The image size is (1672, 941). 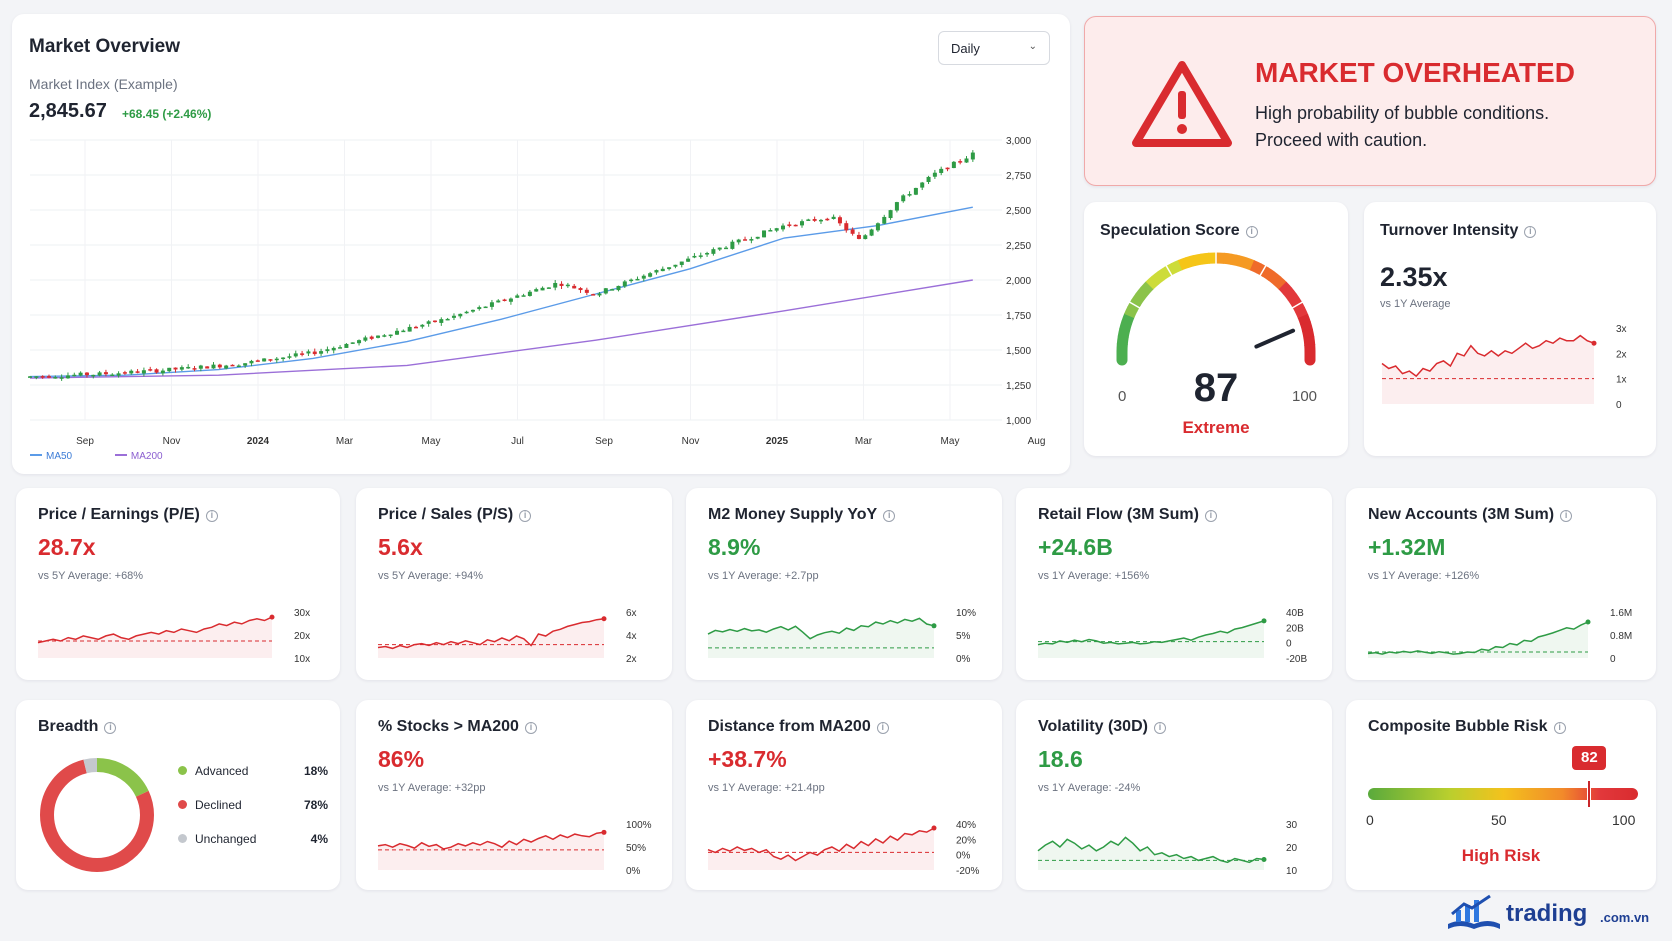 I want to click on x-tick-label: 2025, so click(x=777, y=441).